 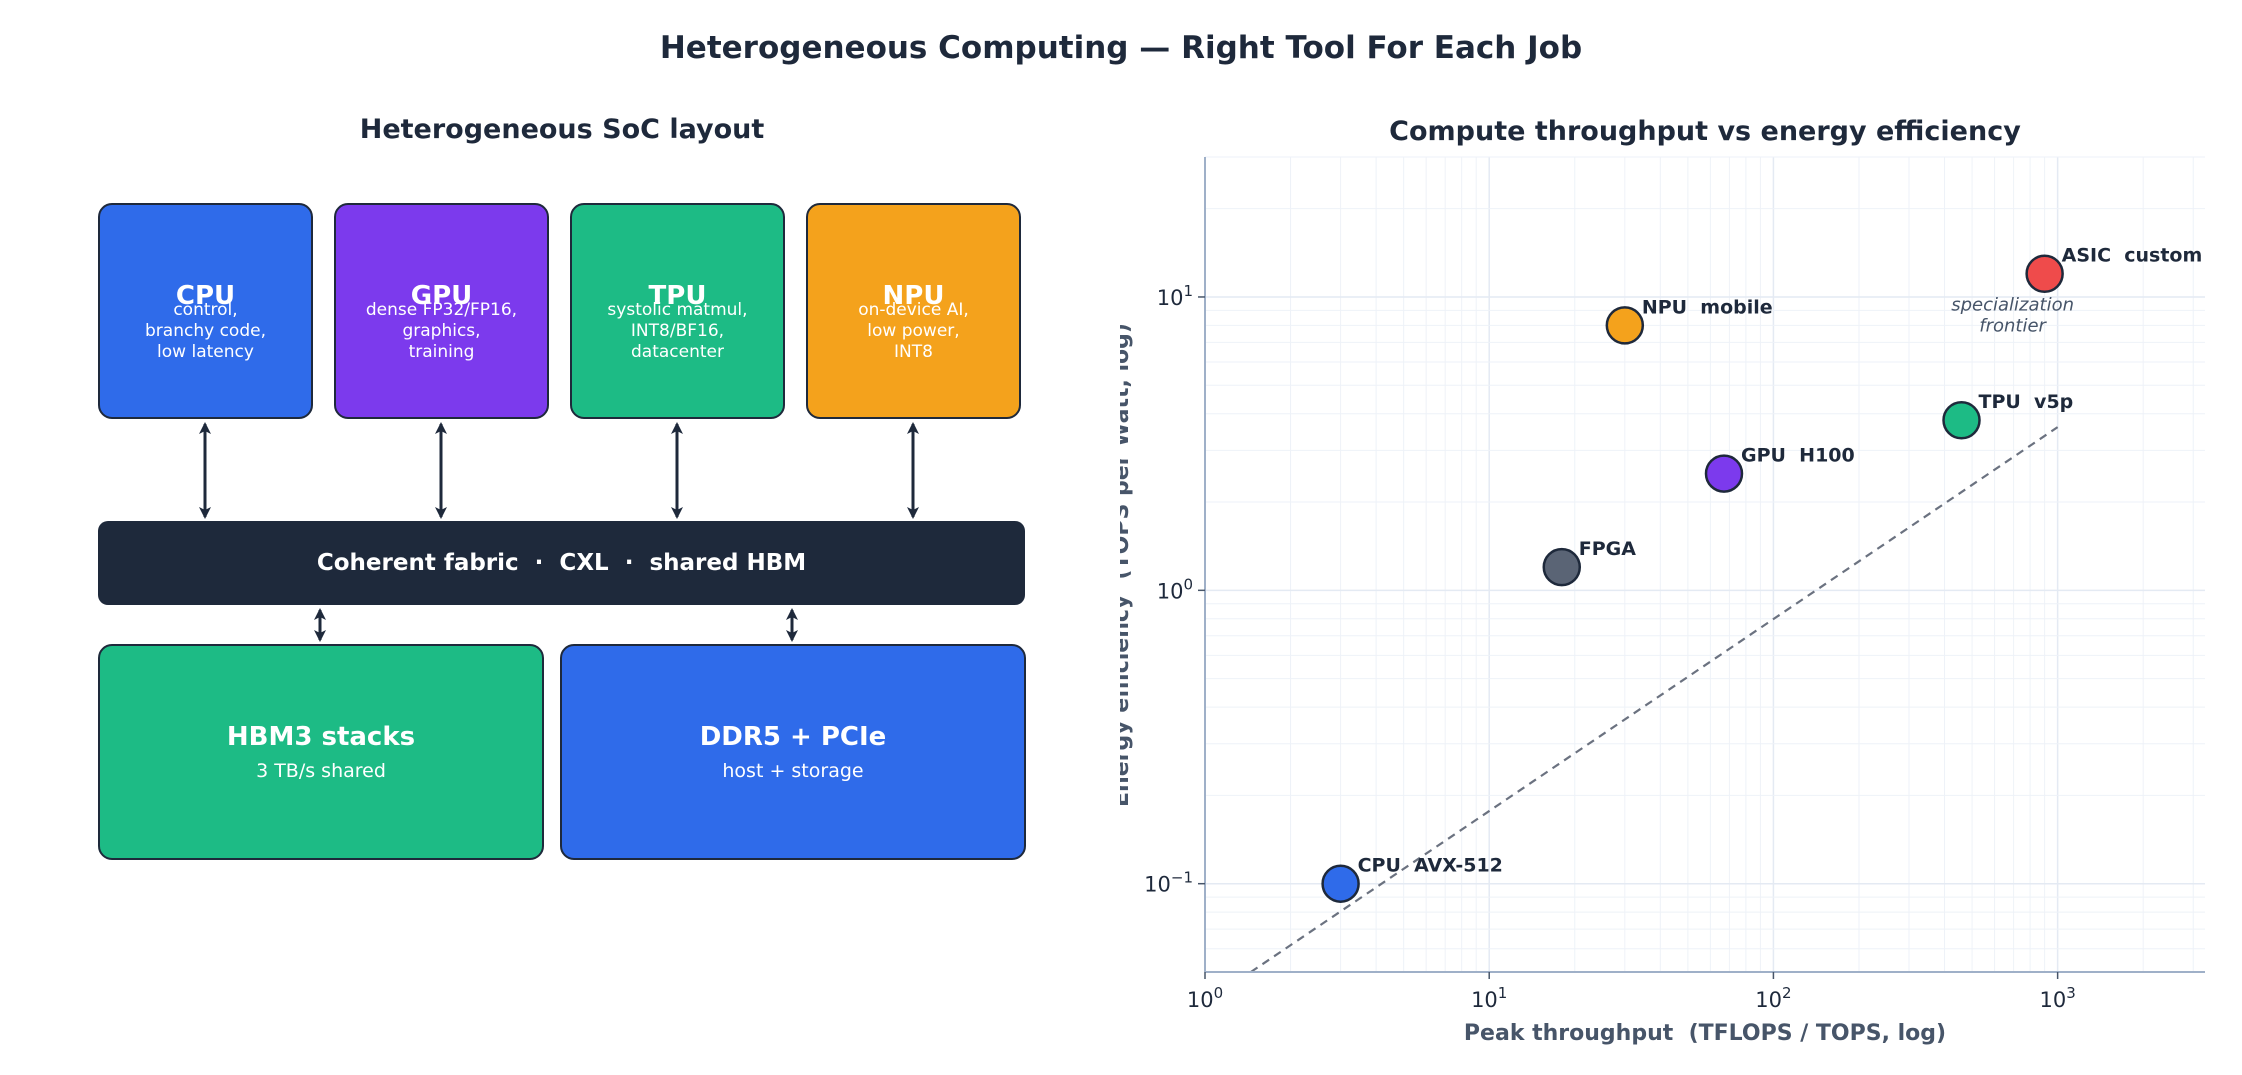 What do you see at coordinates (321, 771) in the screenshot?
I see `hbm3-block-description: 3 TB/s shared` at bounding box center [321, 771].